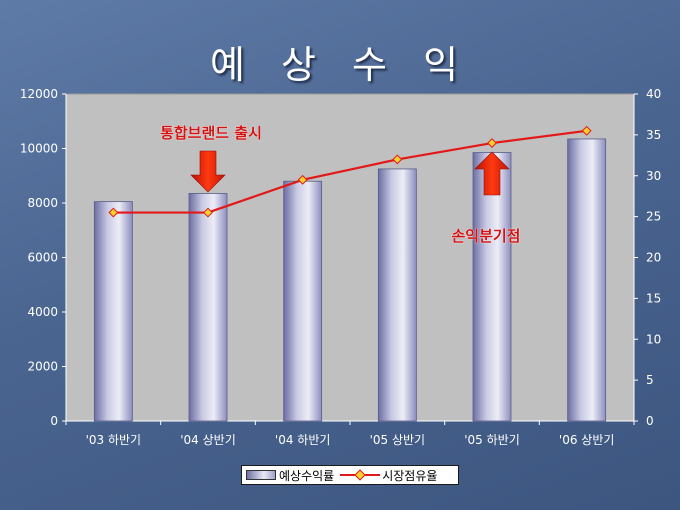 The width and height of the screenshot is (680, 510). I want to click on x-tick-label: '06 상반기, so click(587, 440).